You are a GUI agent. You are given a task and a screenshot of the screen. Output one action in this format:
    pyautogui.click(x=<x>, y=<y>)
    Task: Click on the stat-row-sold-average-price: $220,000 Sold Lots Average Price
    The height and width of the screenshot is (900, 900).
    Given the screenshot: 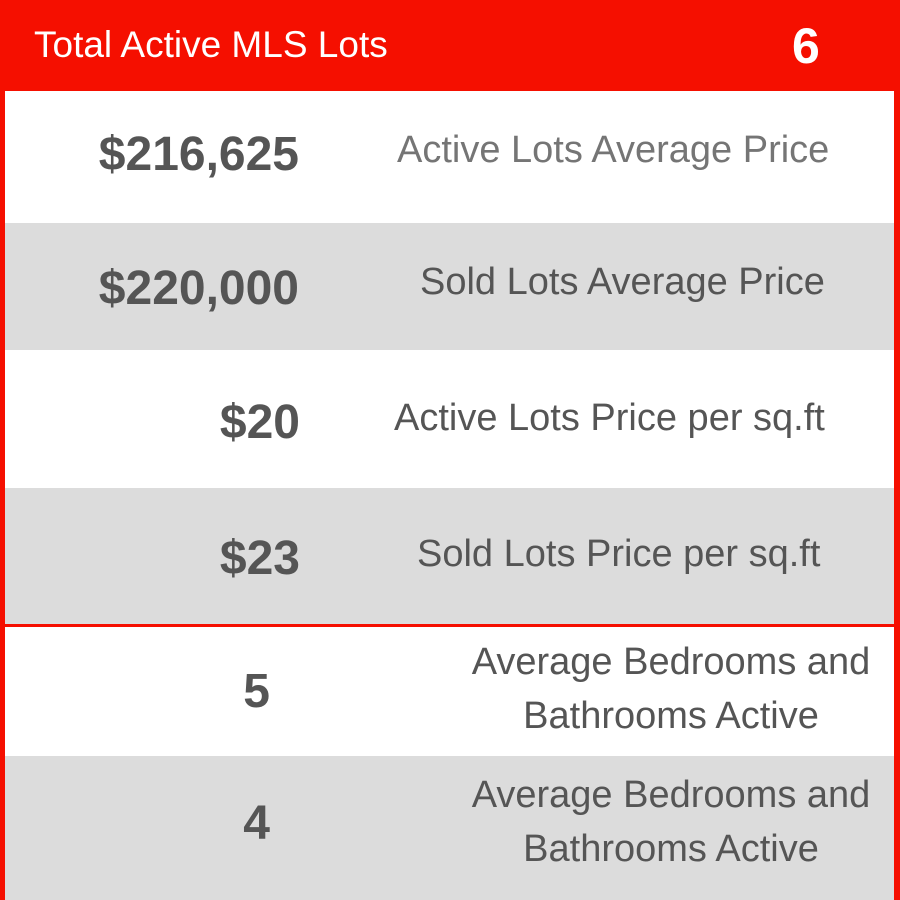 What is the action you would take?
    pyautogui.click(x=449, y=286)
    